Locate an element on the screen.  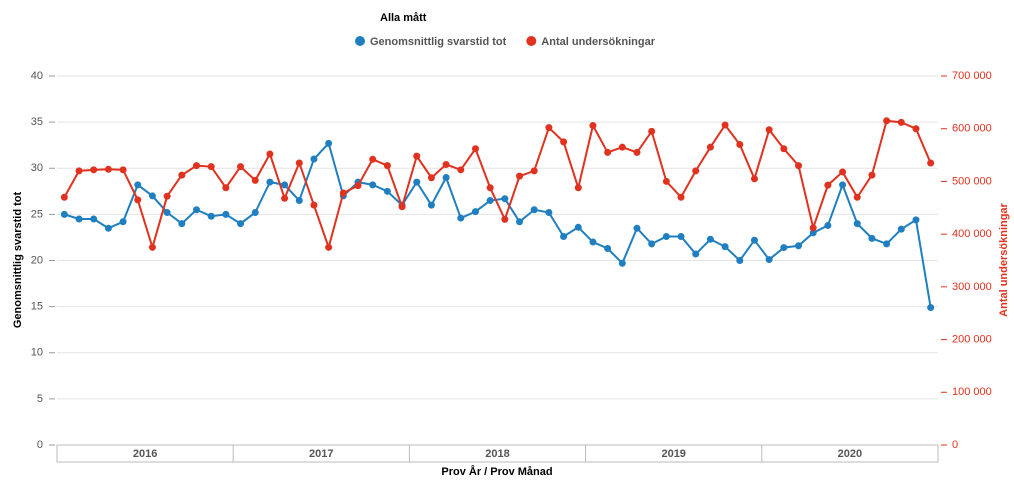
y2-axis-title: Antal undersökningar is located at coordinates (1004, 259).